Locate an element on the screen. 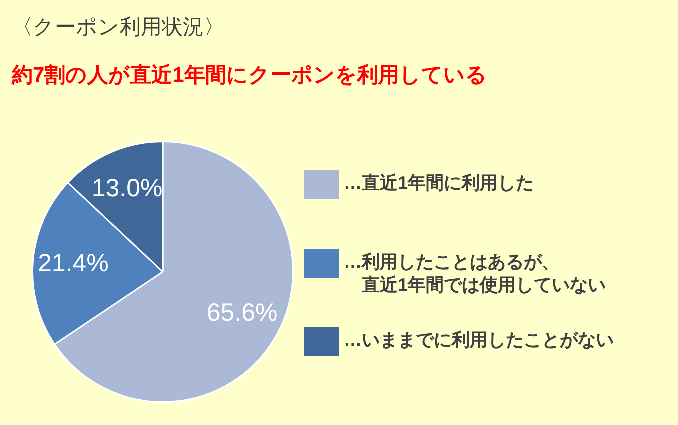 This screenshot has height=425, width=678. chart-title: 〈クーポン利用状況〉 is located at coordinates (118, 28).